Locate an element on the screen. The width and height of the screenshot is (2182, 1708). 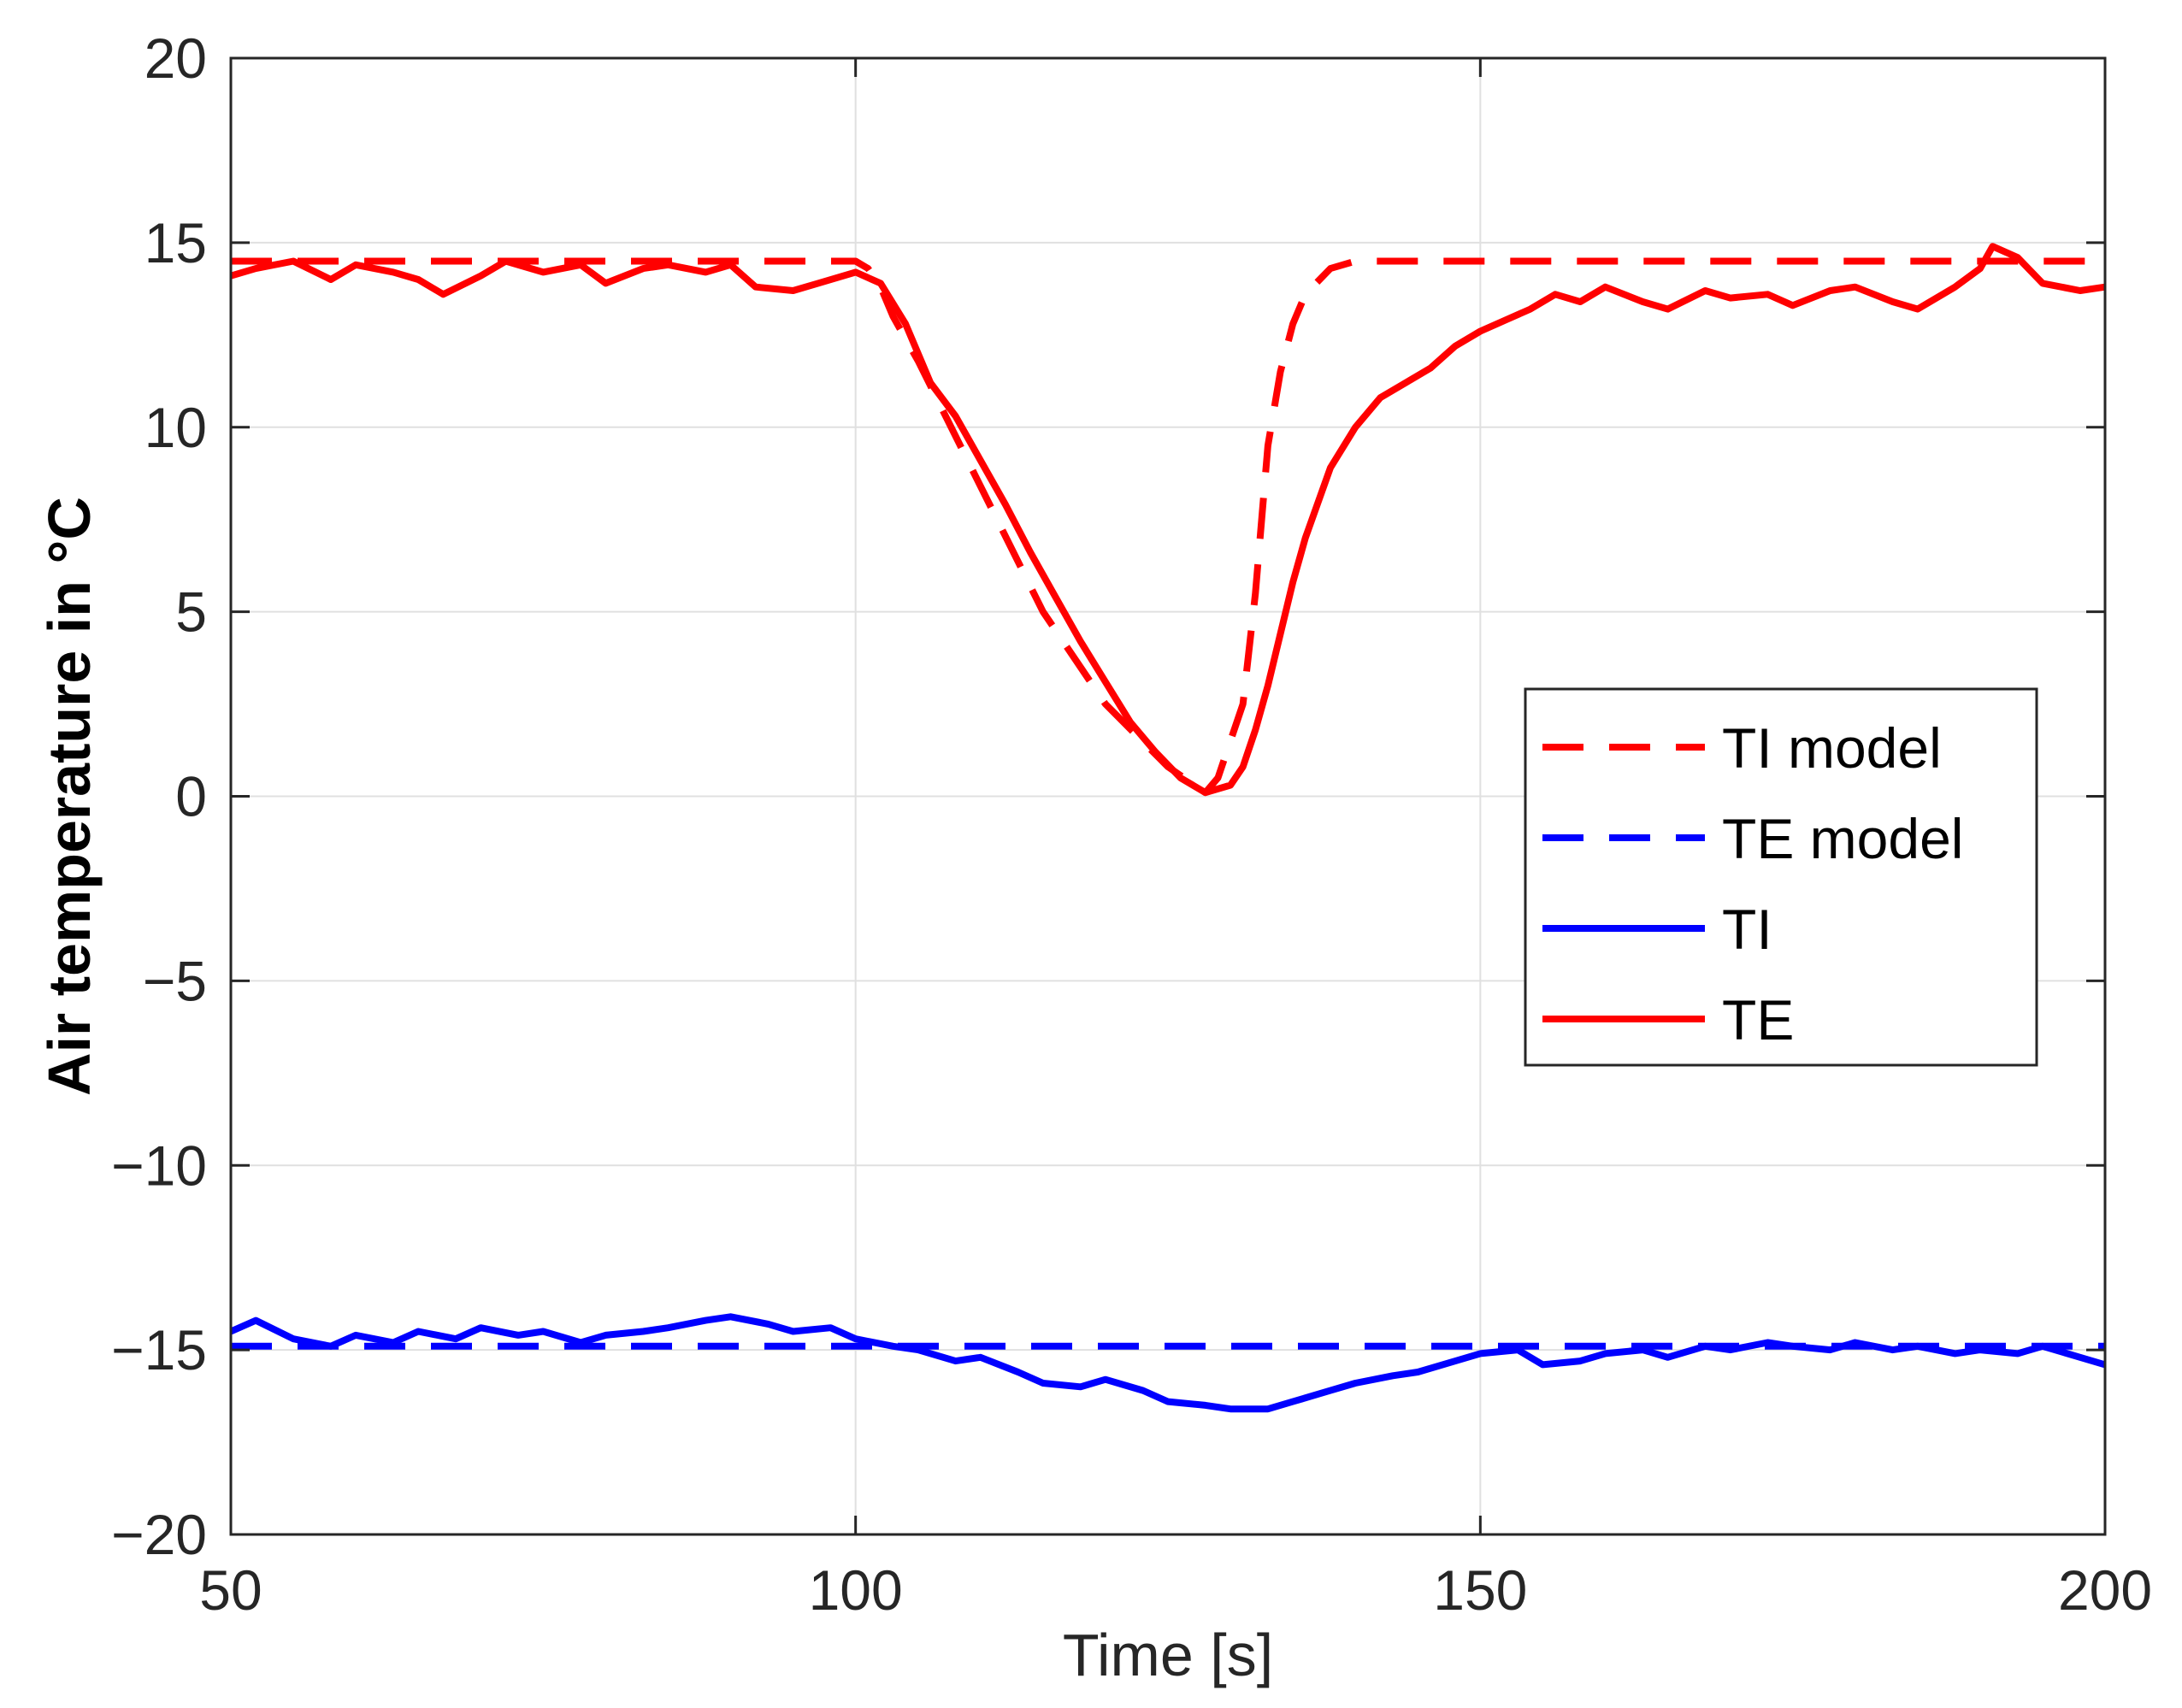
legend-label: TE is located at coordinates (1758, 1019).